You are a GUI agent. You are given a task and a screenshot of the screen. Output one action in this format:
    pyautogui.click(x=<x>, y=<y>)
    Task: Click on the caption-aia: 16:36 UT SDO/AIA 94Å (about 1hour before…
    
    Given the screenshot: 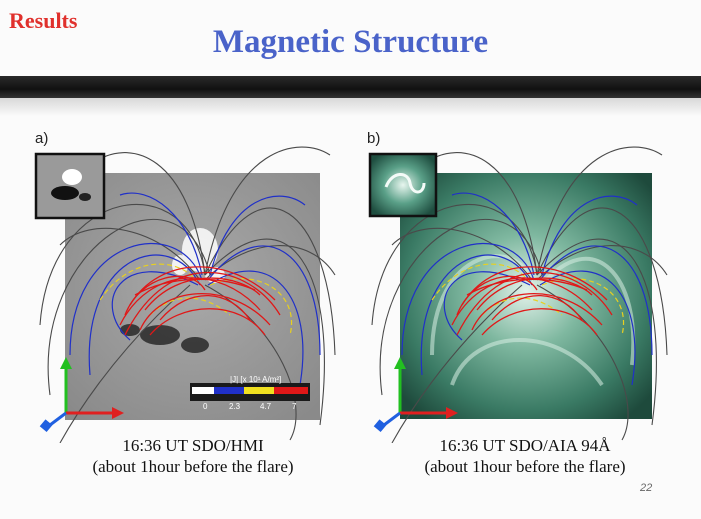 What is the action you would take?
    pyautogui.click(x=525, y=456)
    